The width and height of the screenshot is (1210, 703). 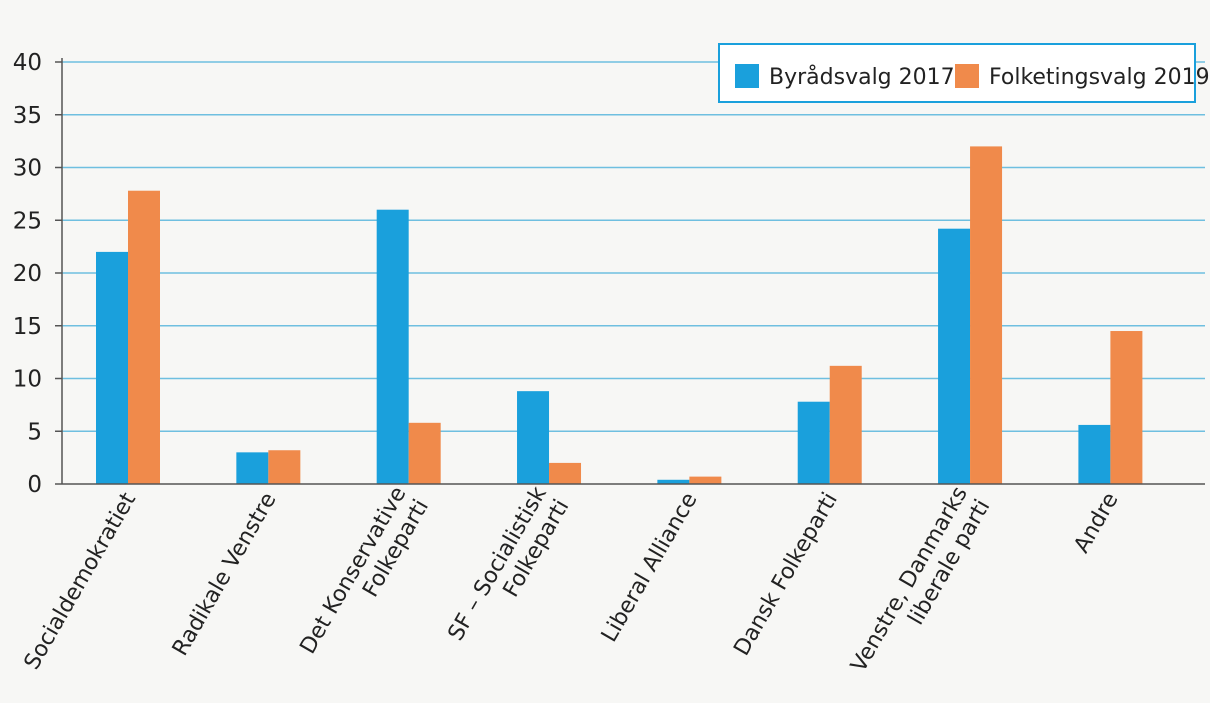 I want to click on y-tick-label: 5, so click(x=34, y=432).